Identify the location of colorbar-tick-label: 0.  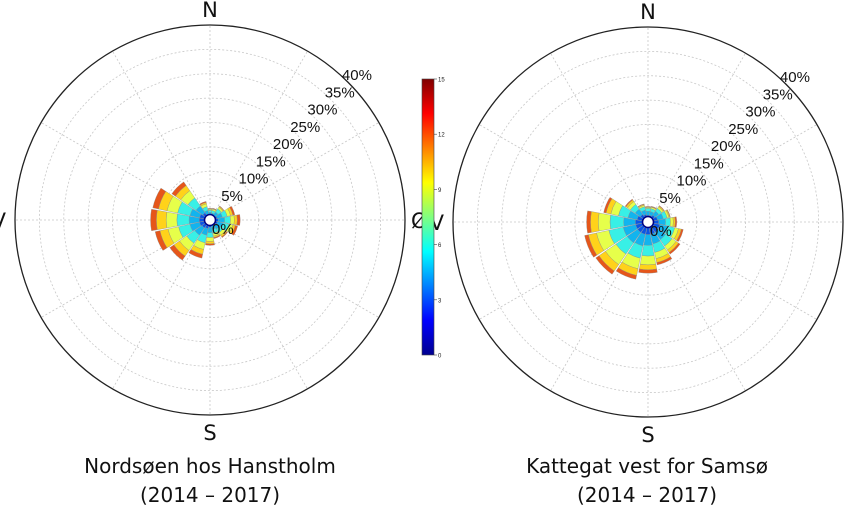
(440, 357).